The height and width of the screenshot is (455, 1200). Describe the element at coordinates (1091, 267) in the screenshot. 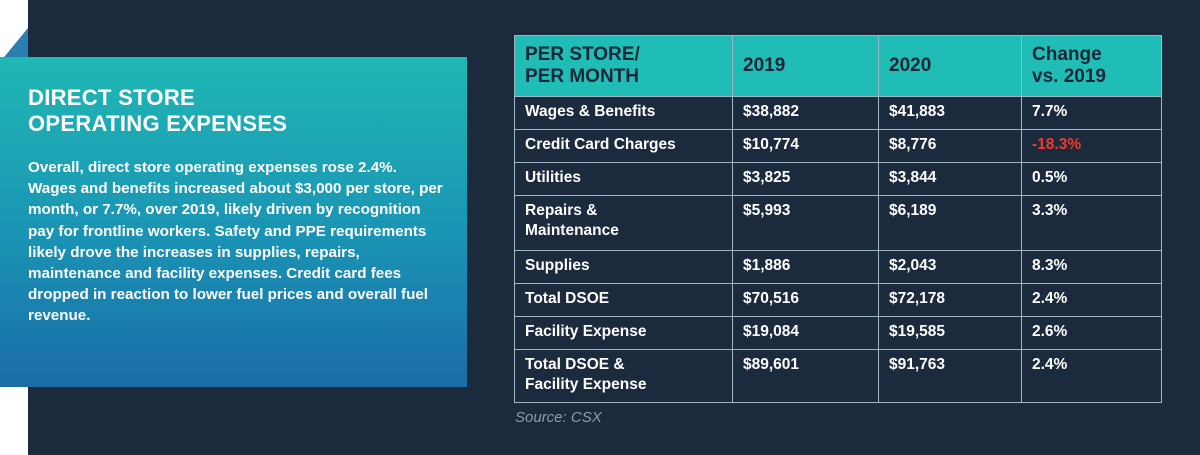

I see `change-value: 8.3%` at that location.